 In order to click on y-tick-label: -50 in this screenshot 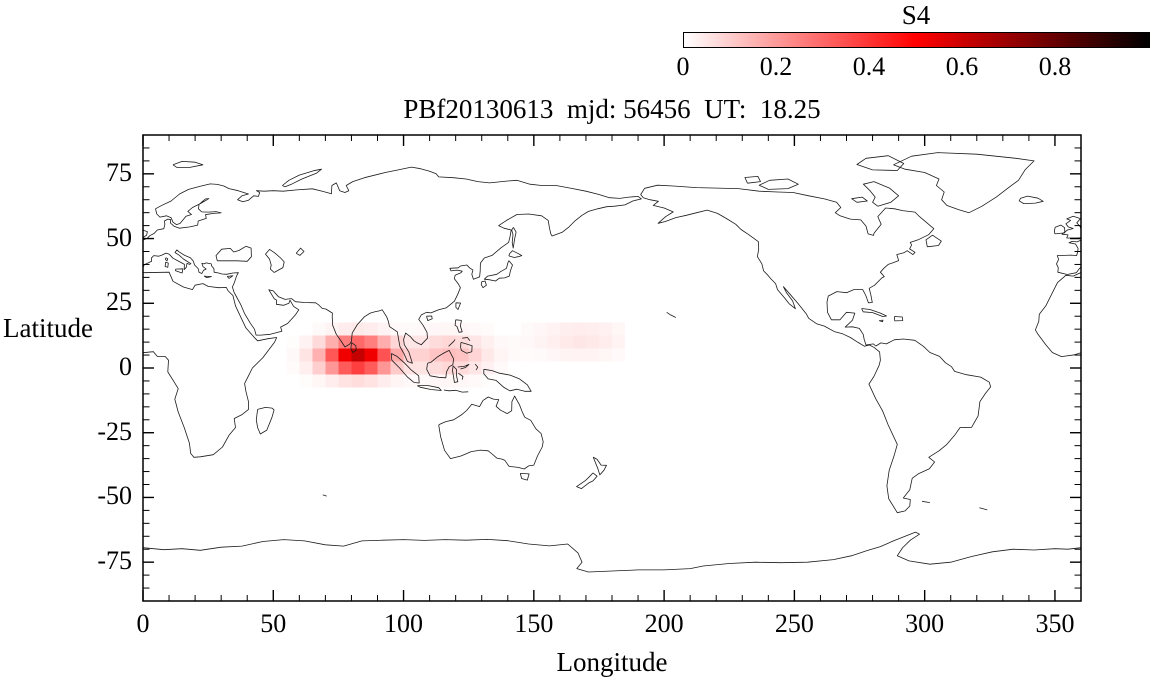, I will do `click(114, 496)`.